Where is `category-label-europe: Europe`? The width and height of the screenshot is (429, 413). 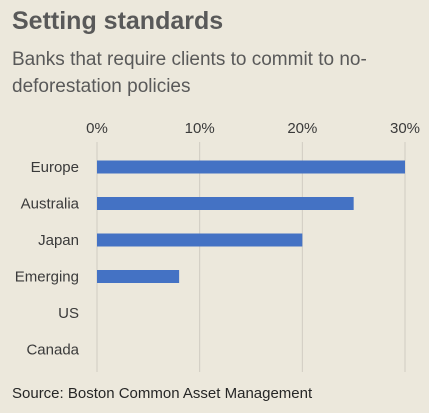
category-label-europe: Europe is located at coordinates (55, 167).